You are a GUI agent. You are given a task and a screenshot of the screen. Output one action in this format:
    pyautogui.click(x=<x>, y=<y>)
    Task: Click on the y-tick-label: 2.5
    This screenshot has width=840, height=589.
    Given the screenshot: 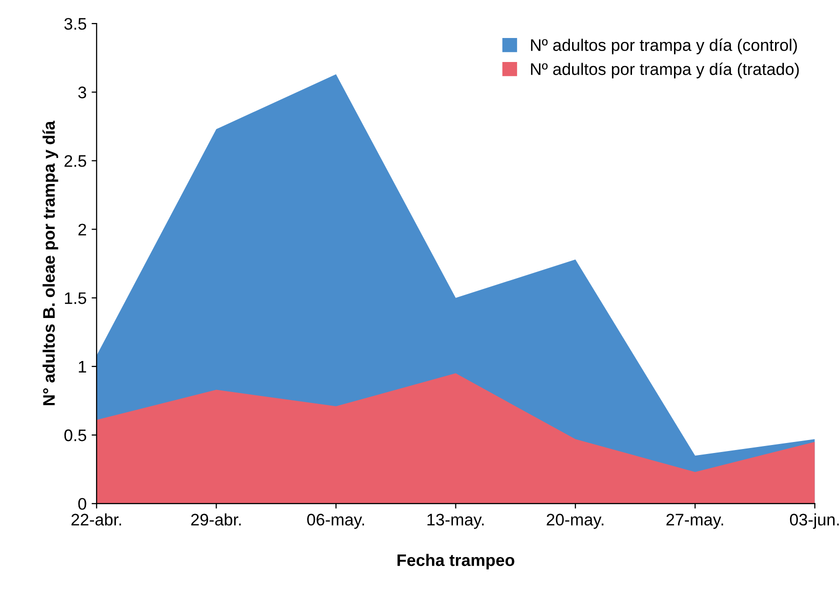 What is the action you would take?
    pyautogui.click(x=75, y=161)
    